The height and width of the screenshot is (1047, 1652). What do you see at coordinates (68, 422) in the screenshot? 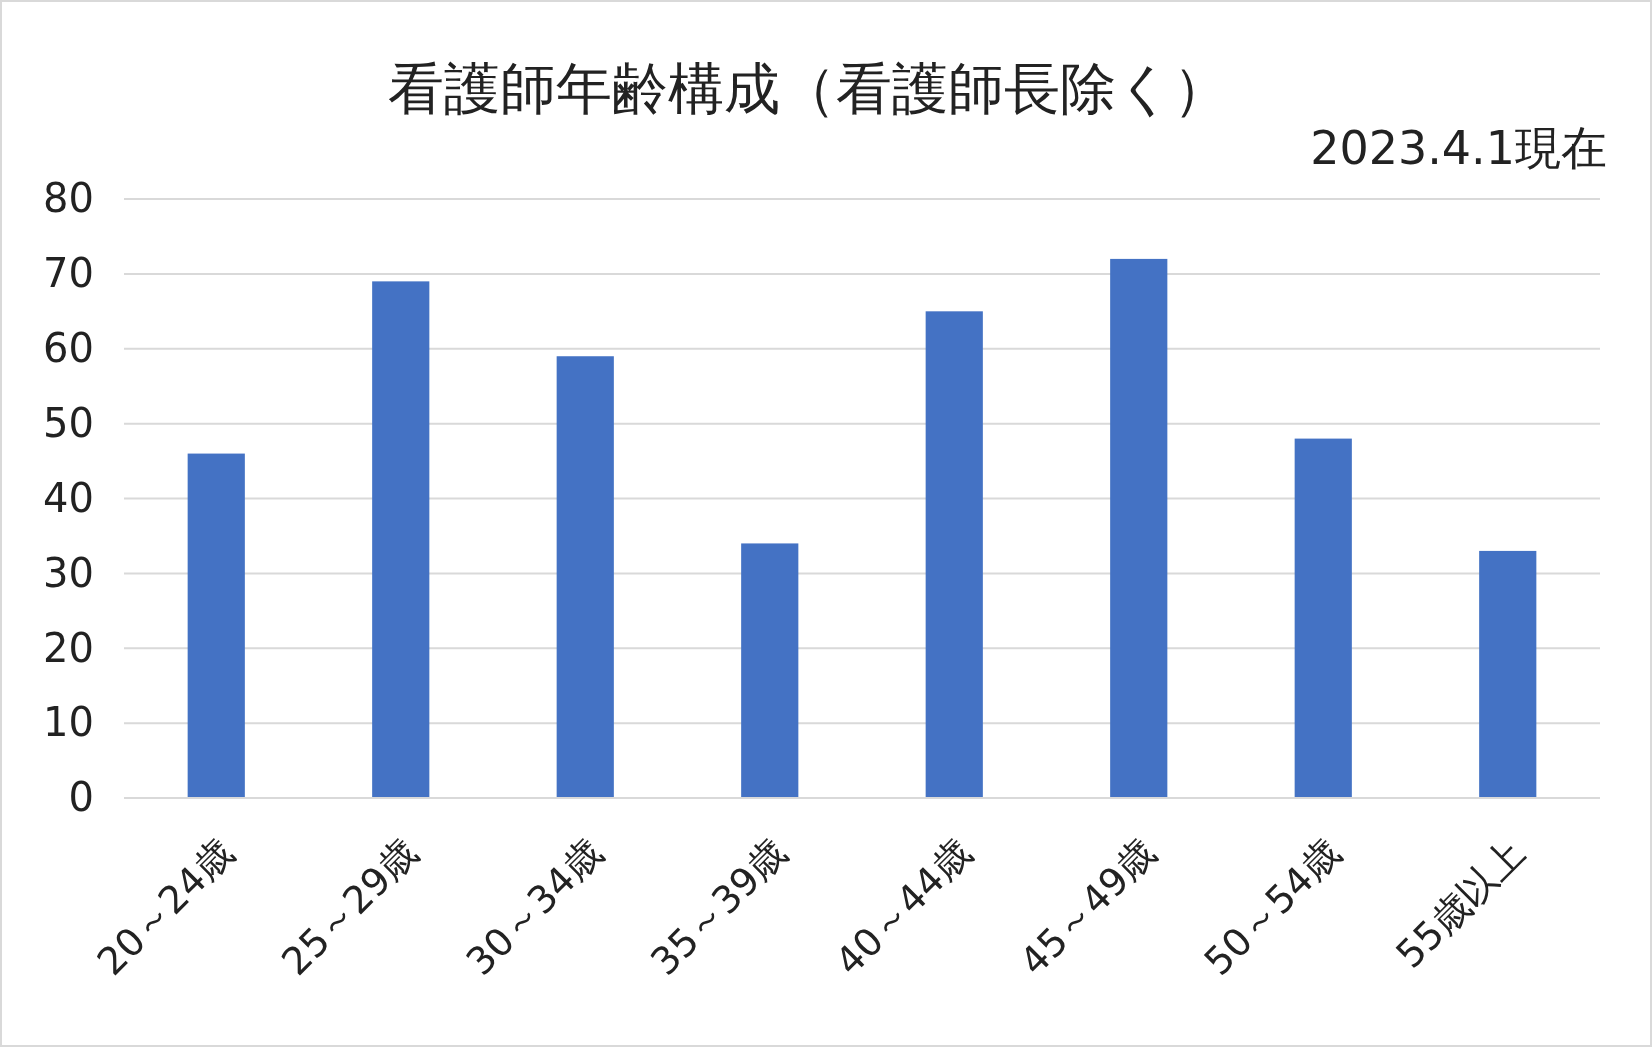
I see `y-tick-label: 50` at bounding box center [68, 422].